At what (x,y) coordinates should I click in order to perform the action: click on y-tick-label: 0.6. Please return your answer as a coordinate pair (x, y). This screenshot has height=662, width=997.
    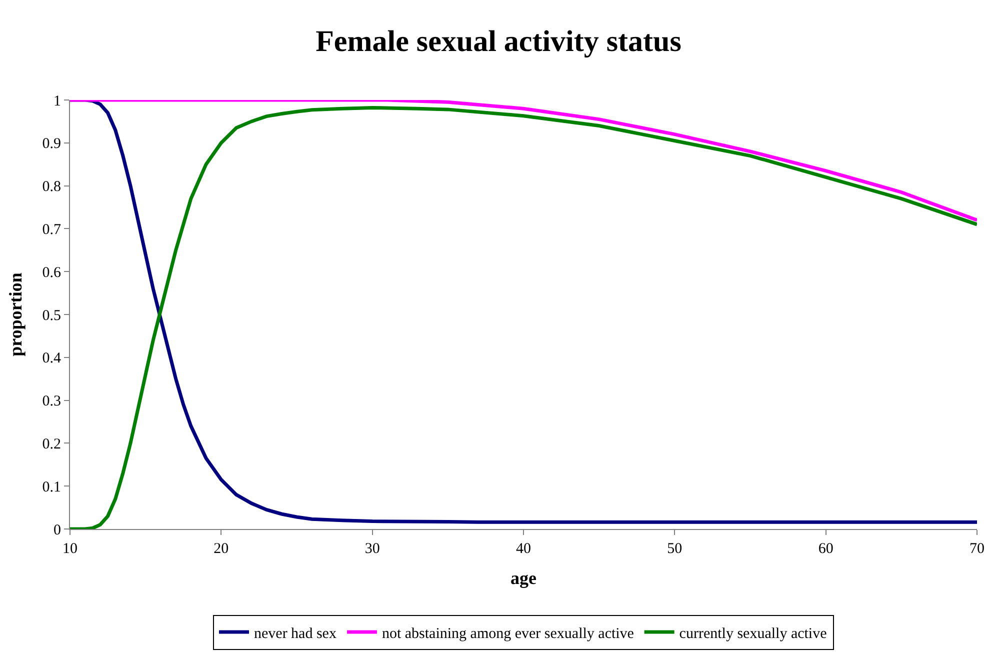
    Looking at the image, I should click on (52, 272).